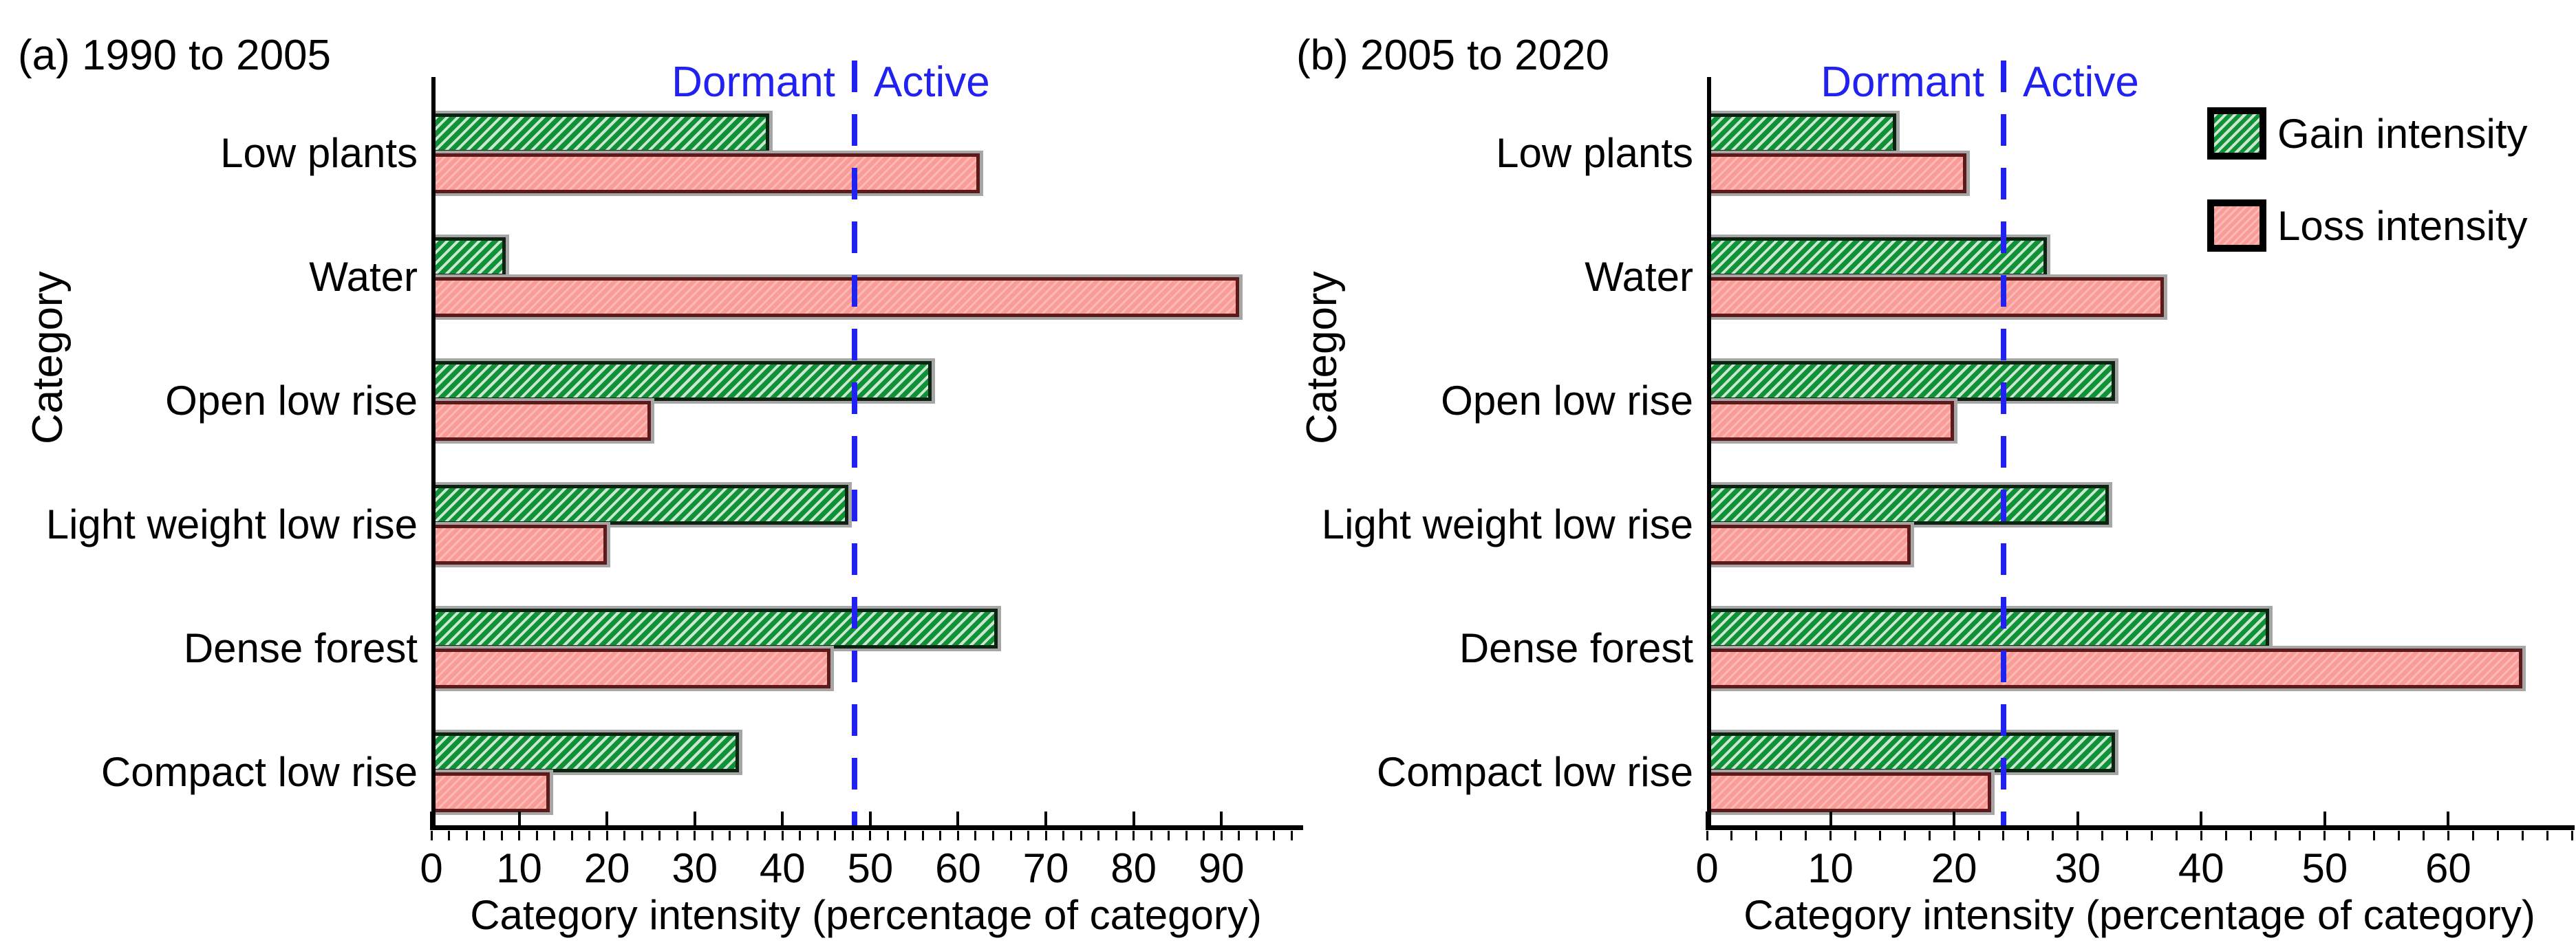  I want to click on panel-a-title: (a) 1990 to 2005, so click(175, 55).